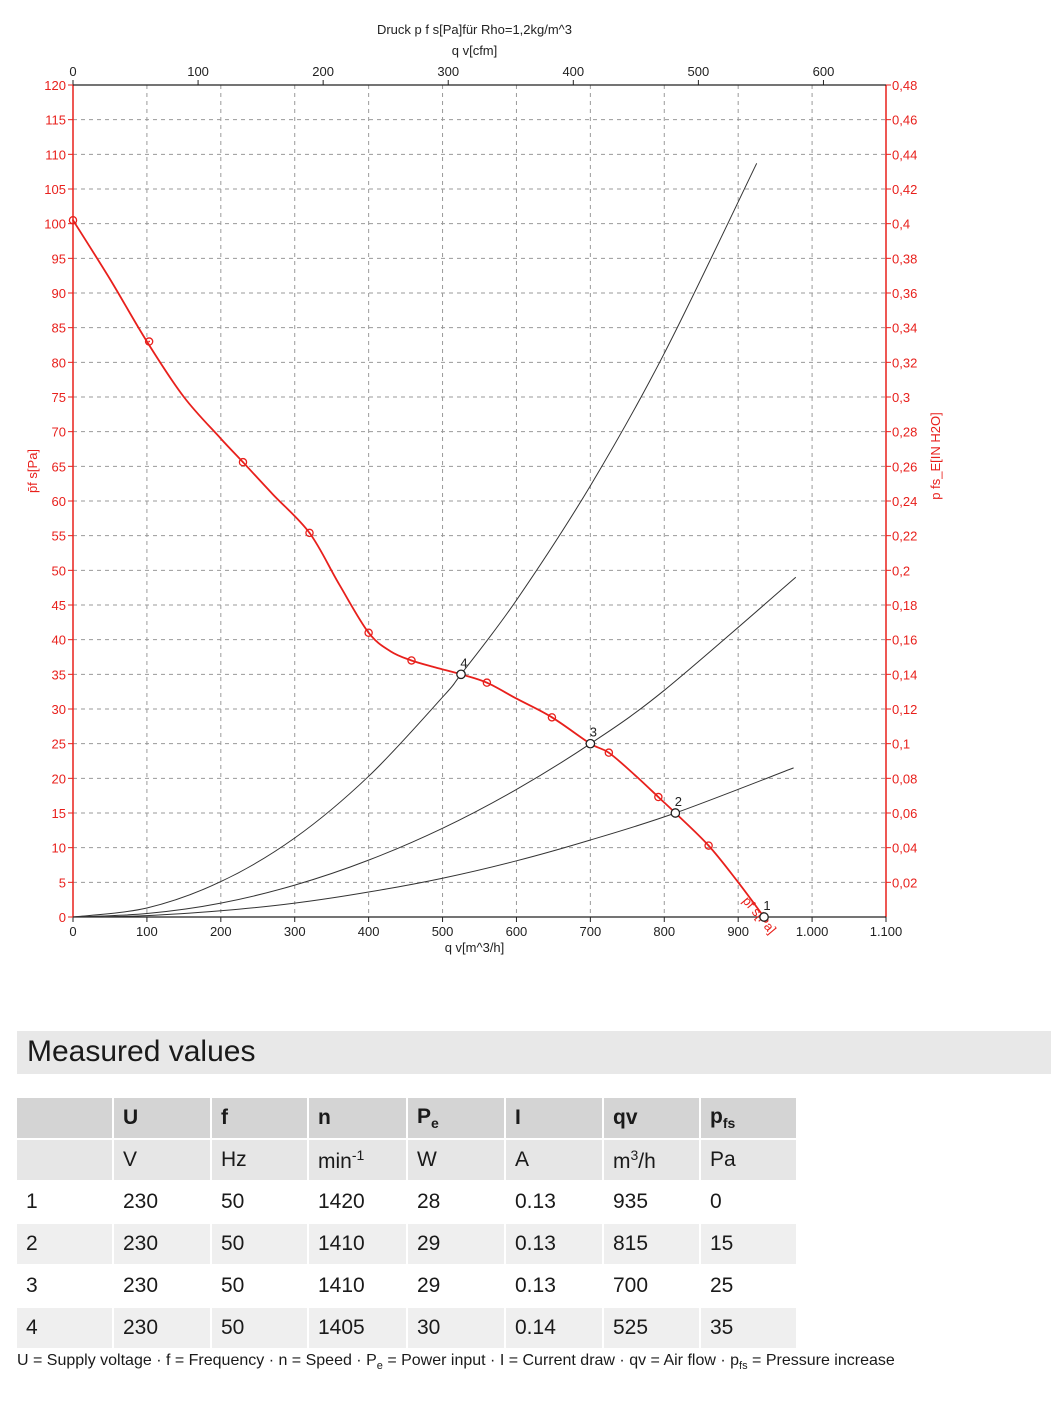 This screenshot has height=1401, width=1051. What do you see at coordinates (59, 293) in the screenshot?
I see `y-tick-label: 90` at bounding box center [59, 293].